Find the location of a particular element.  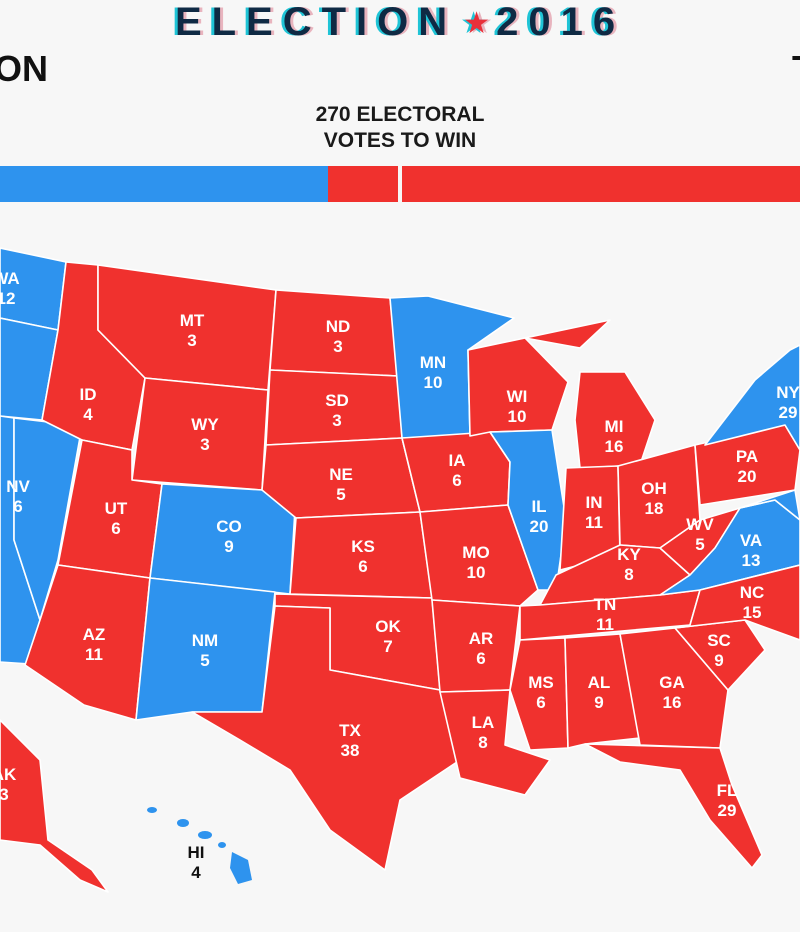

state-label-WA: WA is located at coordinates (10, 278).